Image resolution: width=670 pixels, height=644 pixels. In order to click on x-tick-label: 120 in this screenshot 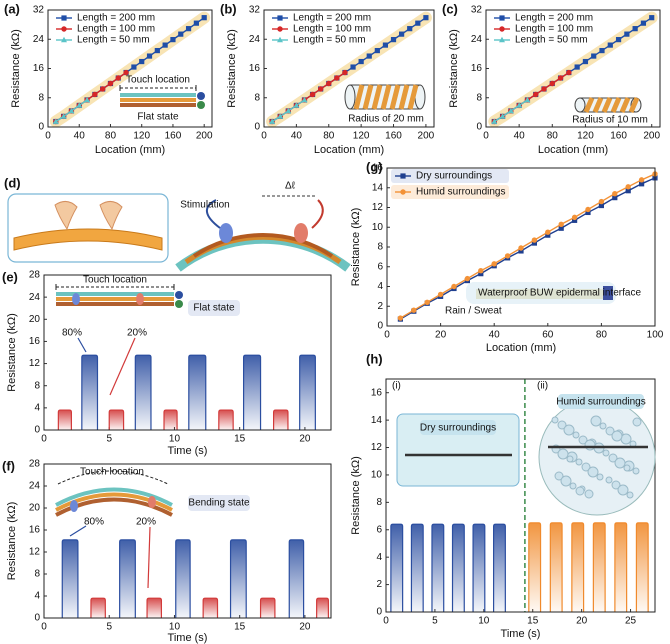, I will do `click(361, 136)`.